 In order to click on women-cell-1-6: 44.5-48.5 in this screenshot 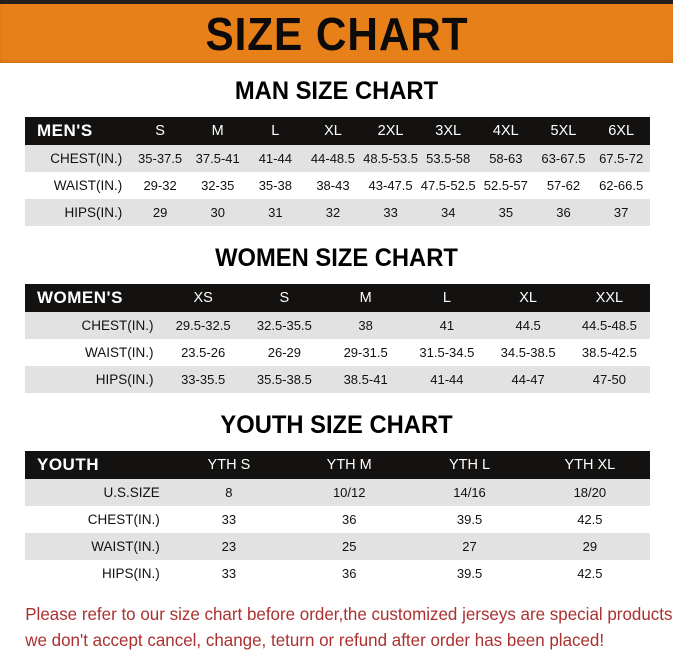, I will do `click(609, 325)`.